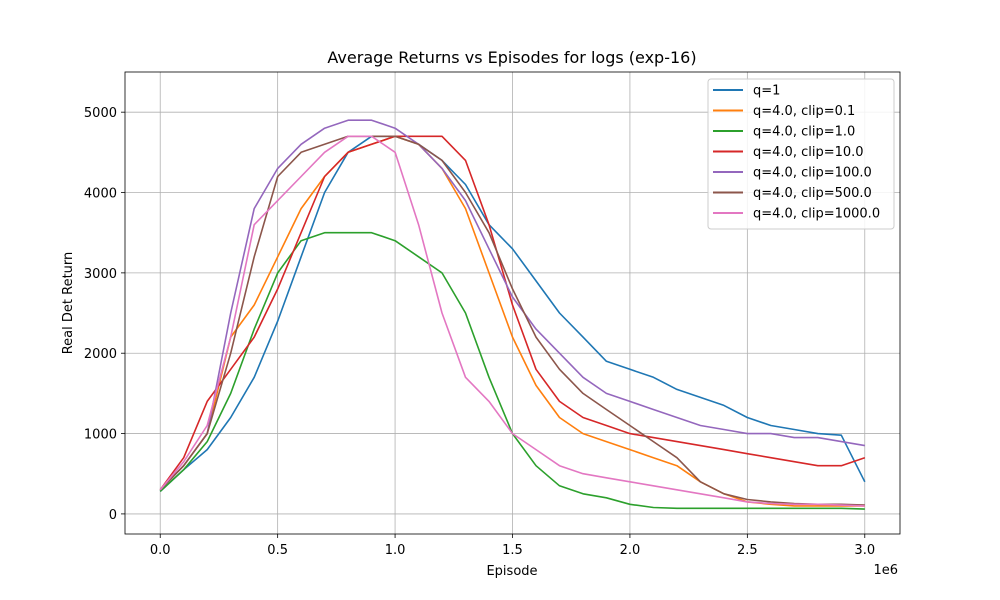  I want to click on y-tick-label: 4000, so click(100, 194).